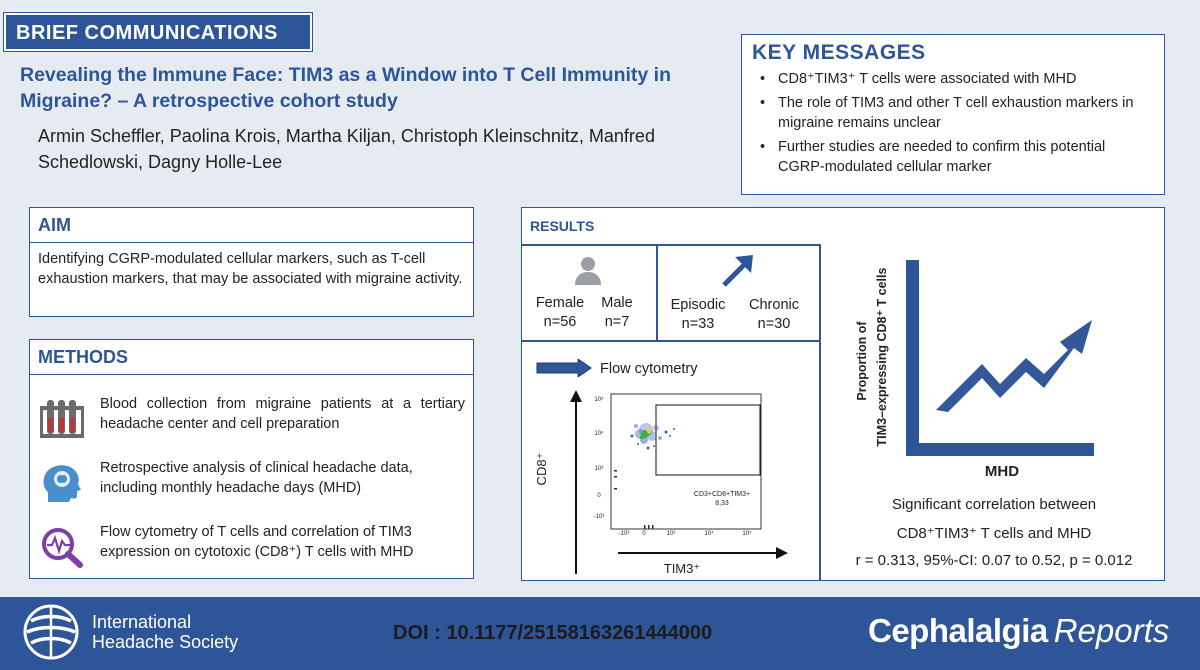 Image resolution: width=1200 pixels, height=670 pixels. I want to click on chronic-label: Chronic, so click(774, 305).